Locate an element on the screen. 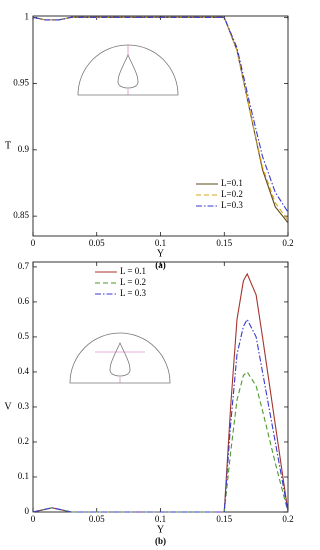  y-tick-label: 0.1 is located at coordinates (23, 476).